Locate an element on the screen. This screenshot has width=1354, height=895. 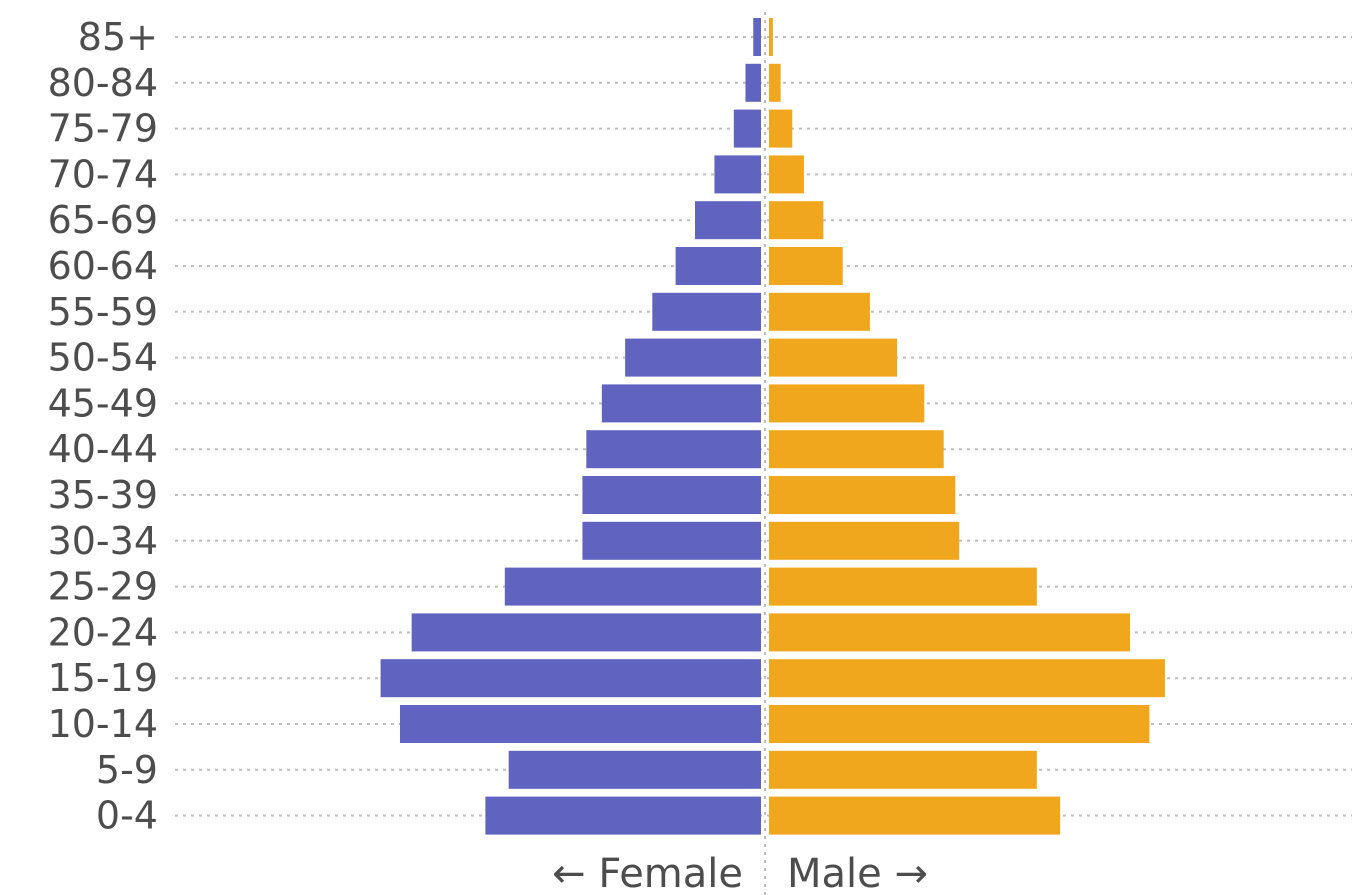
age-group-label: 65-69 is located at coordinates (103, 220).